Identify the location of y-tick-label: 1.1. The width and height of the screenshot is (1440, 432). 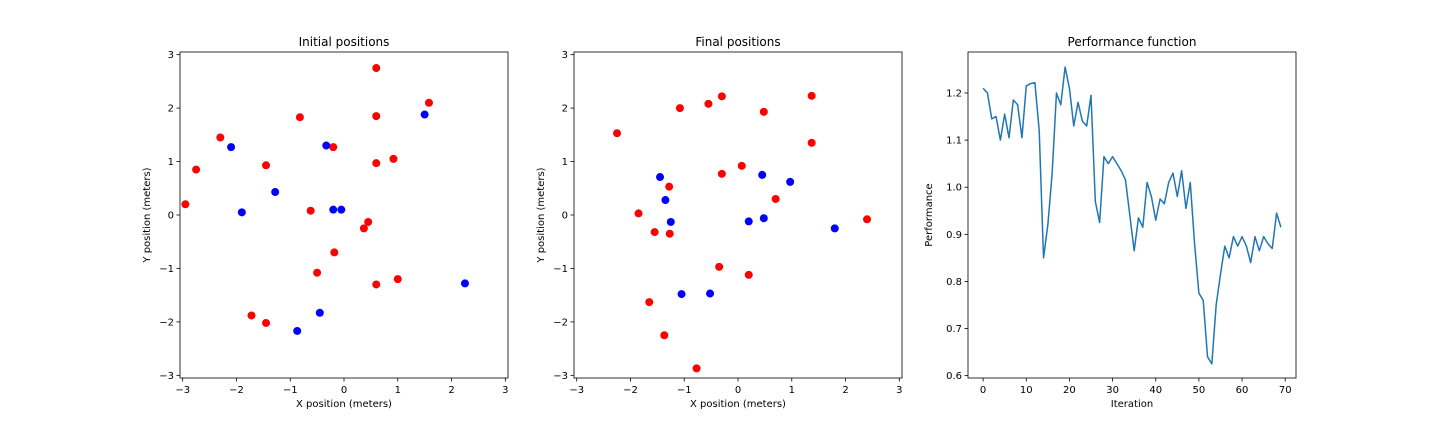
(954, 141).